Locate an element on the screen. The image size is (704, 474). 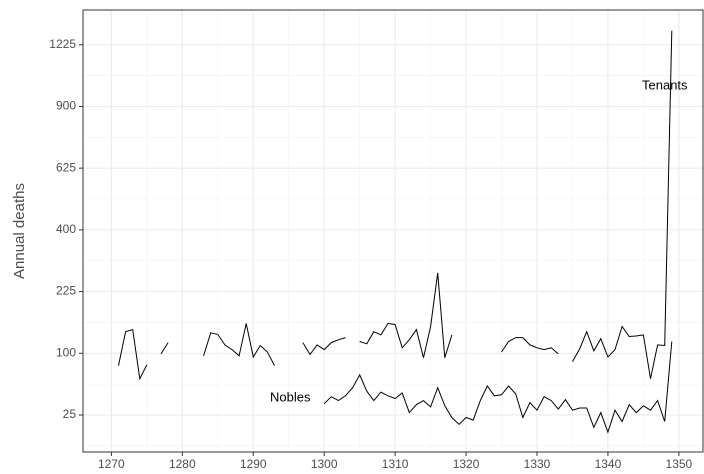
x-tick-label: 1320 is located at coordinates (466, 464).